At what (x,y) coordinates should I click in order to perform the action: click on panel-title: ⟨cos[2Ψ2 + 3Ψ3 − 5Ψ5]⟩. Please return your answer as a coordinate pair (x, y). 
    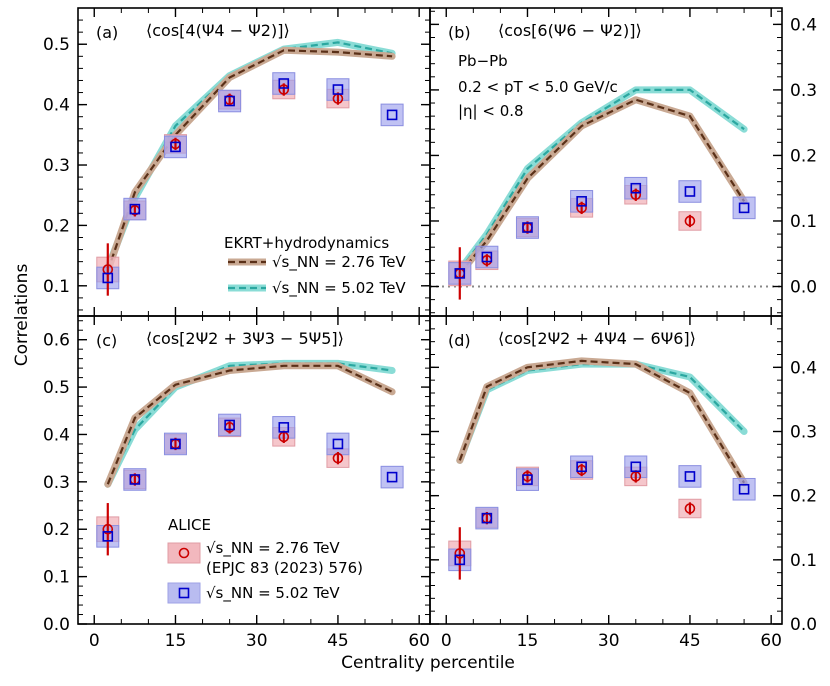
    Looking at the image, I should click on (245, 338).